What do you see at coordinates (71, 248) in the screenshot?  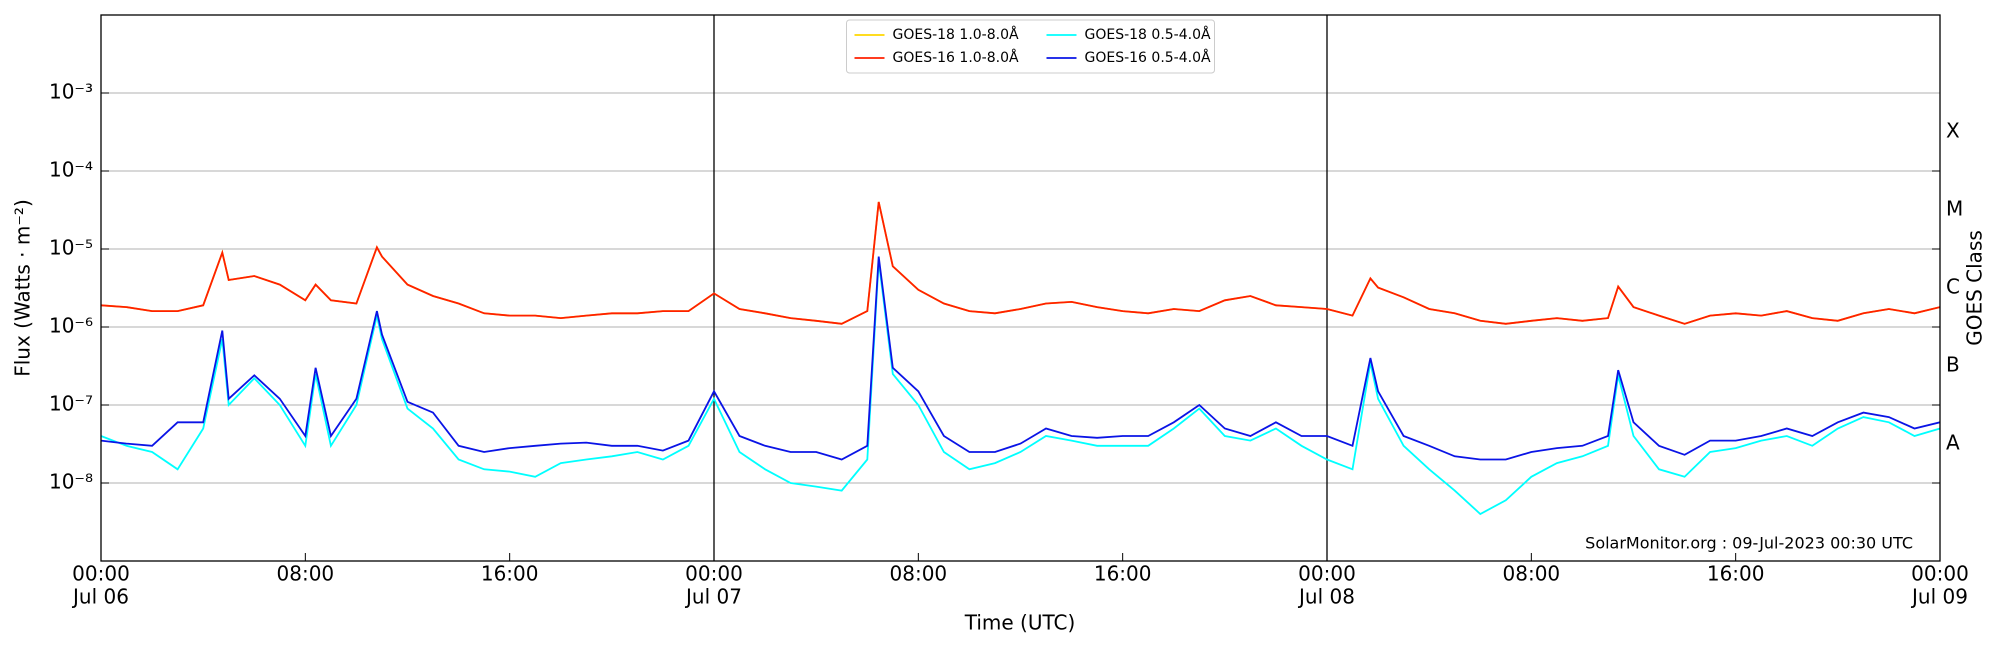 I see `y-tick-label: 10⁻⁵` at bounding box center [71, 248].